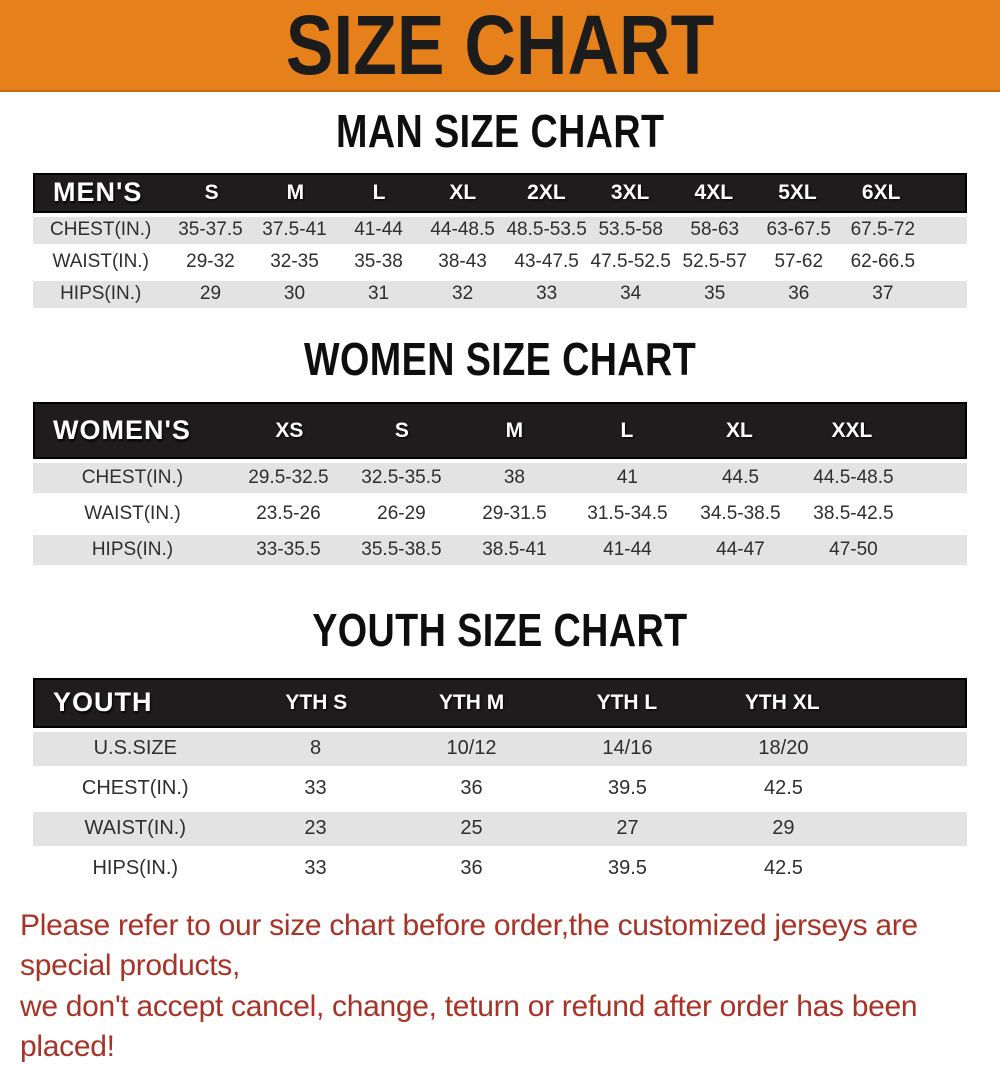 The height and width of the screenshot is (1068, 1000). I want to click on value-cell: 44.5-48.5, so click(853, 478).